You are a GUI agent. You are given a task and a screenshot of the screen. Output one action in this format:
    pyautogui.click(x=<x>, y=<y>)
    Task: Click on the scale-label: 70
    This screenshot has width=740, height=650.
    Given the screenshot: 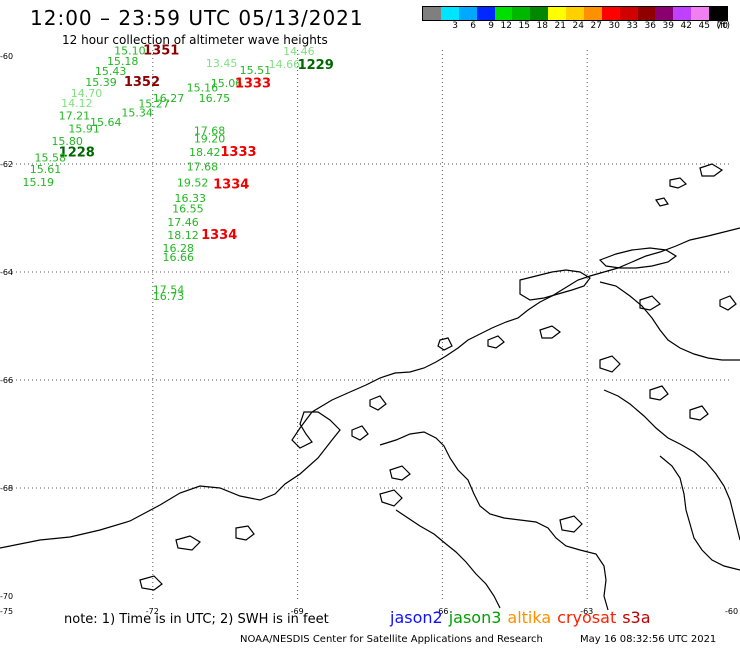 What is the action you would take?
    pyautogui.click(x=722, y=26)
    